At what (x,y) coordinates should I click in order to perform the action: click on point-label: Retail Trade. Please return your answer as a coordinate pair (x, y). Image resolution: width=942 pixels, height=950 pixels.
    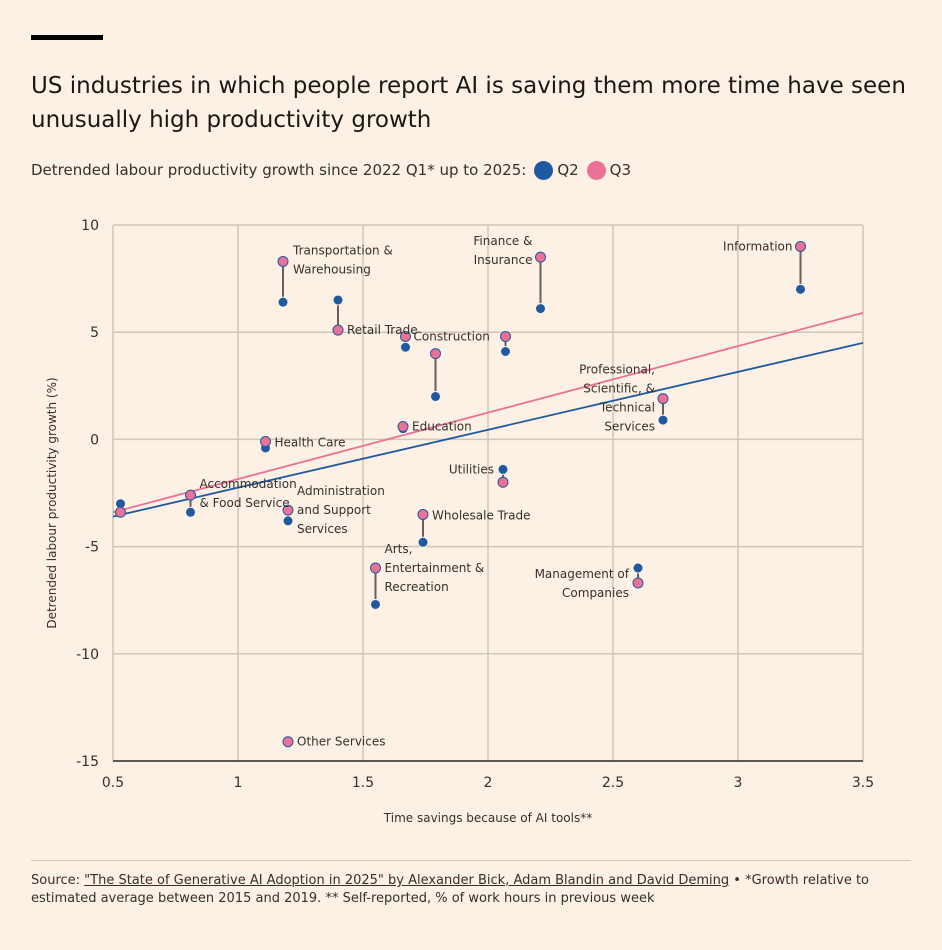
    Looking at the image, I should click on (382, 330).